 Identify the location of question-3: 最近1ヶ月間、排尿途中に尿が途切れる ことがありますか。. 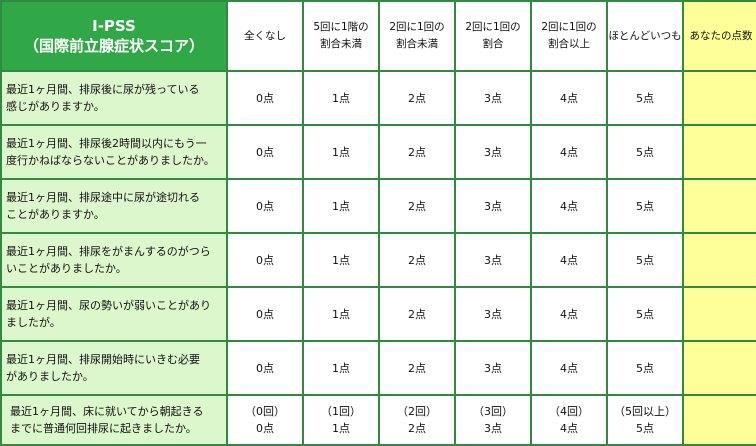
(114, 206).